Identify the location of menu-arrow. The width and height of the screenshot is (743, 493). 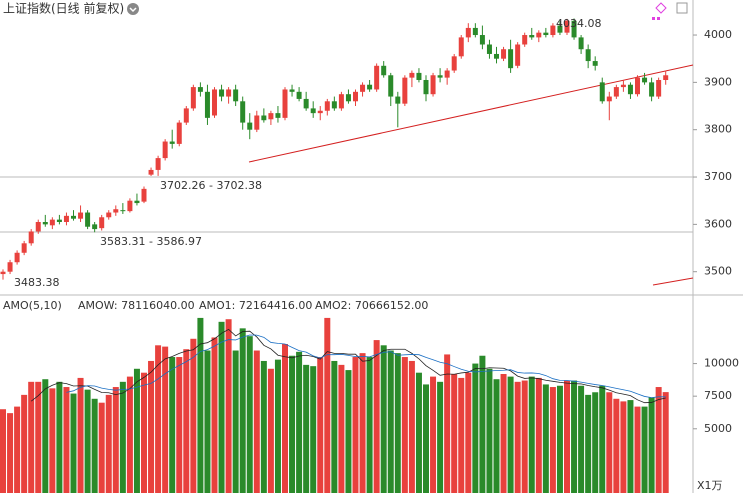
(133, 10).